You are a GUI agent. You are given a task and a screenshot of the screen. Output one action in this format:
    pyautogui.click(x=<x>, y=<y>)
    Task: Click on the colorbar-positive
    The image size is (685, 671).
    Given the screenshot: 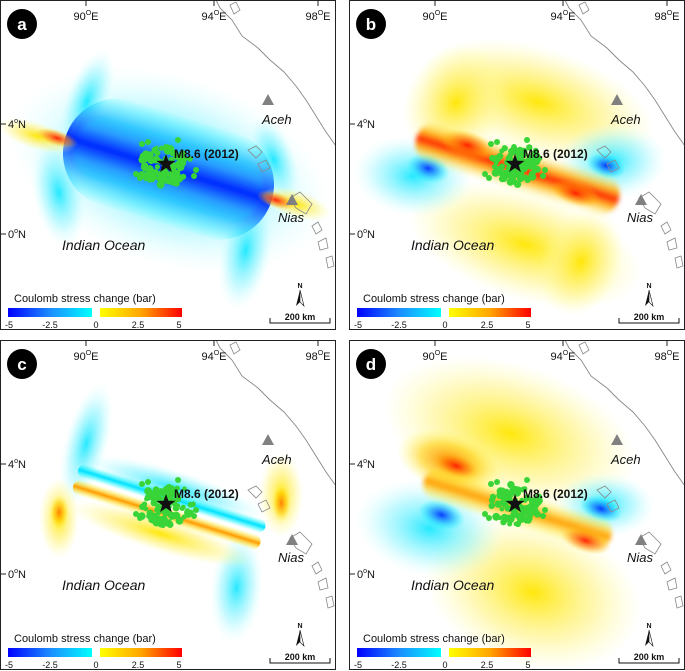 What is the action you would take?
    pyautogui.click(x=490, y=652)
    